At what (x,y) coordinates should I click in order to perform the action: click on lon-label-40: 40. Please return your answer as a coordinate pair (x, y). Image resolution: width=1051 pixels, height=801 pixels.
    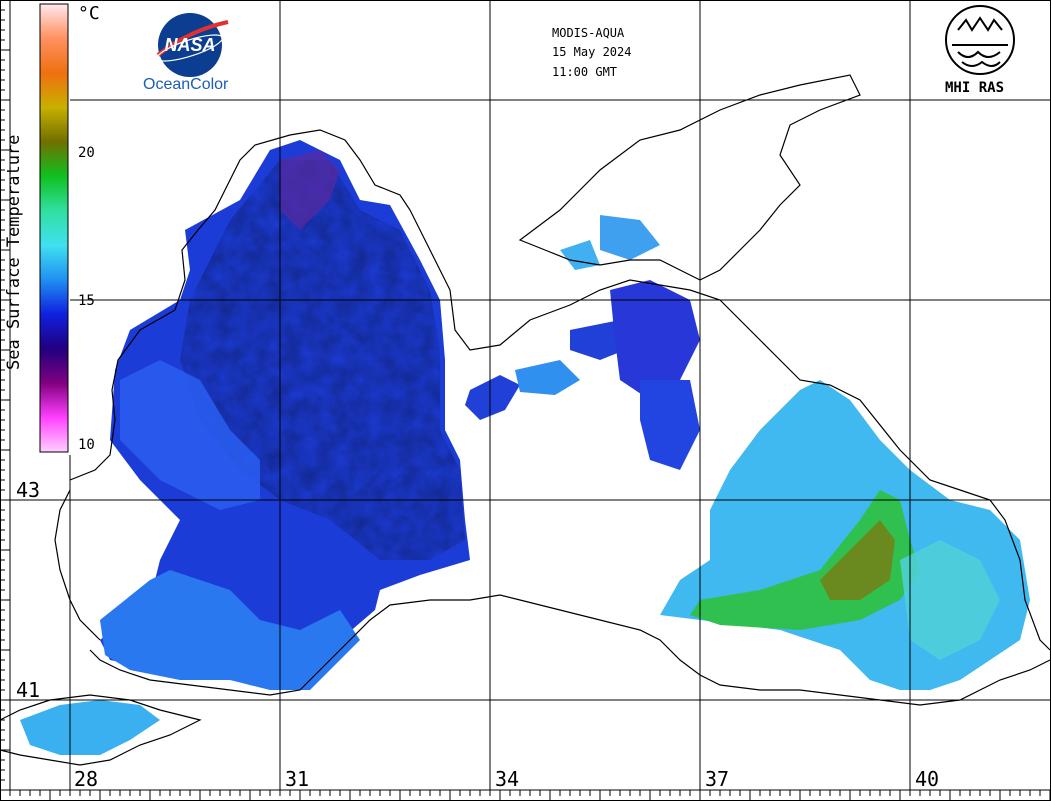
    Looking at the image, I should click on (927, 779).